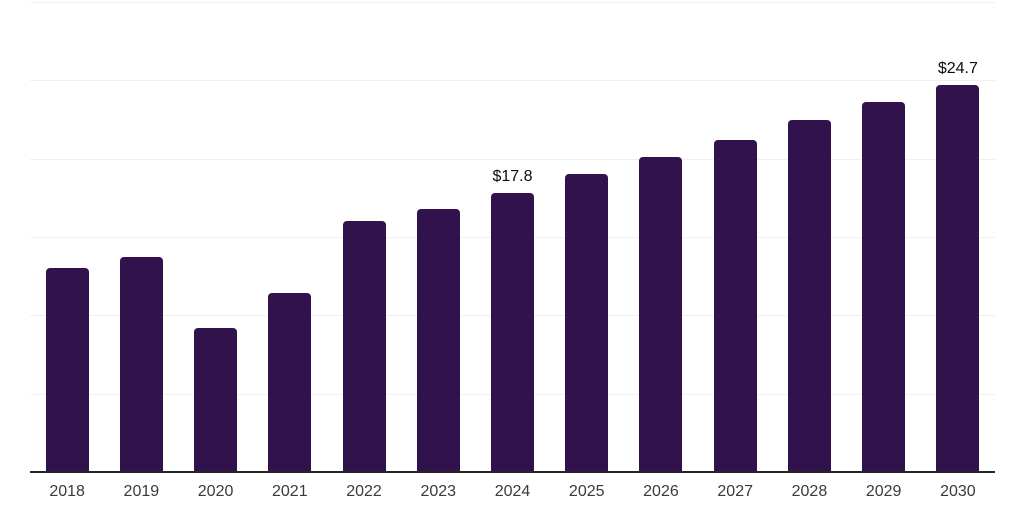  Describe the element at coordinates (809, 295) in the screenshot. I see `bar-2028` at that location.